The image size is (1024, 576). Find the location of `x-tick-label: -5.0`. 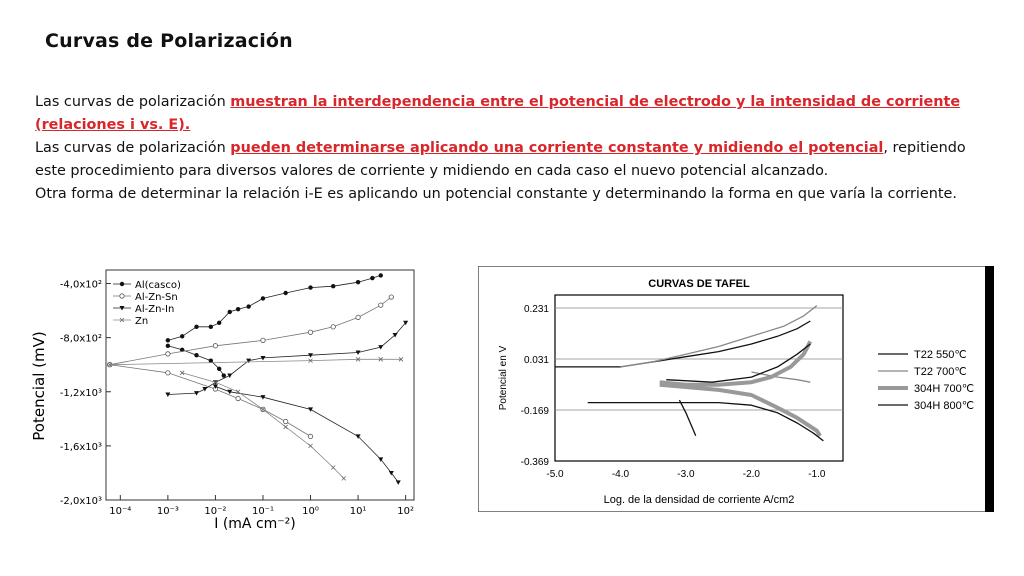

x-tick-label: -5.0 is located at coordinates (555, 474).